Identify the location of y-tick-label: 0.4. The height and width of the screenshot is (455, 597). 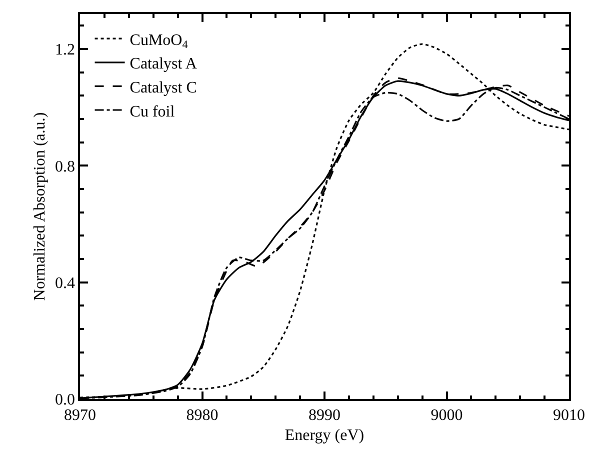
(65, 283).